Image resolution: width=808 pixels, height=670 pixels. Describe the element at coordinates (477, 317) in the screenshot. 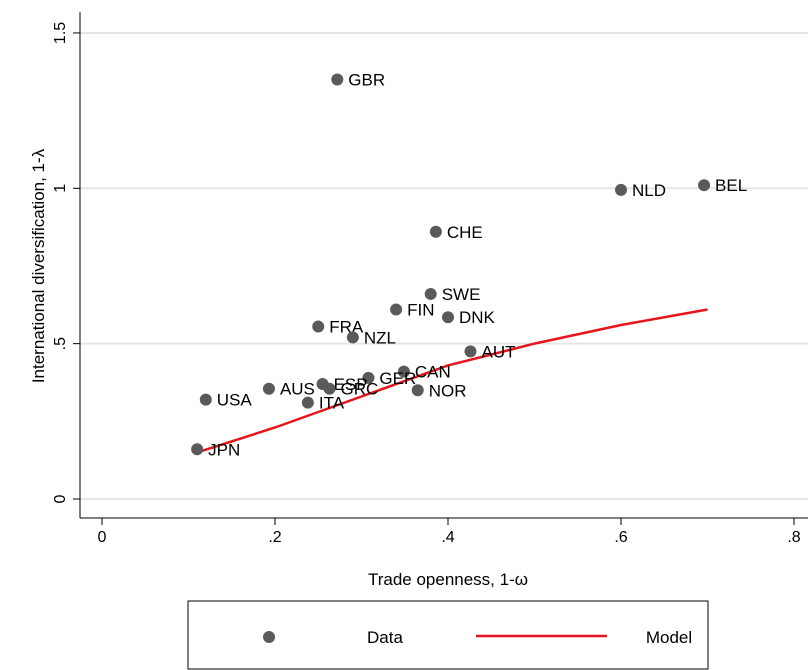

I see `data-point-label: DNK` at that location.